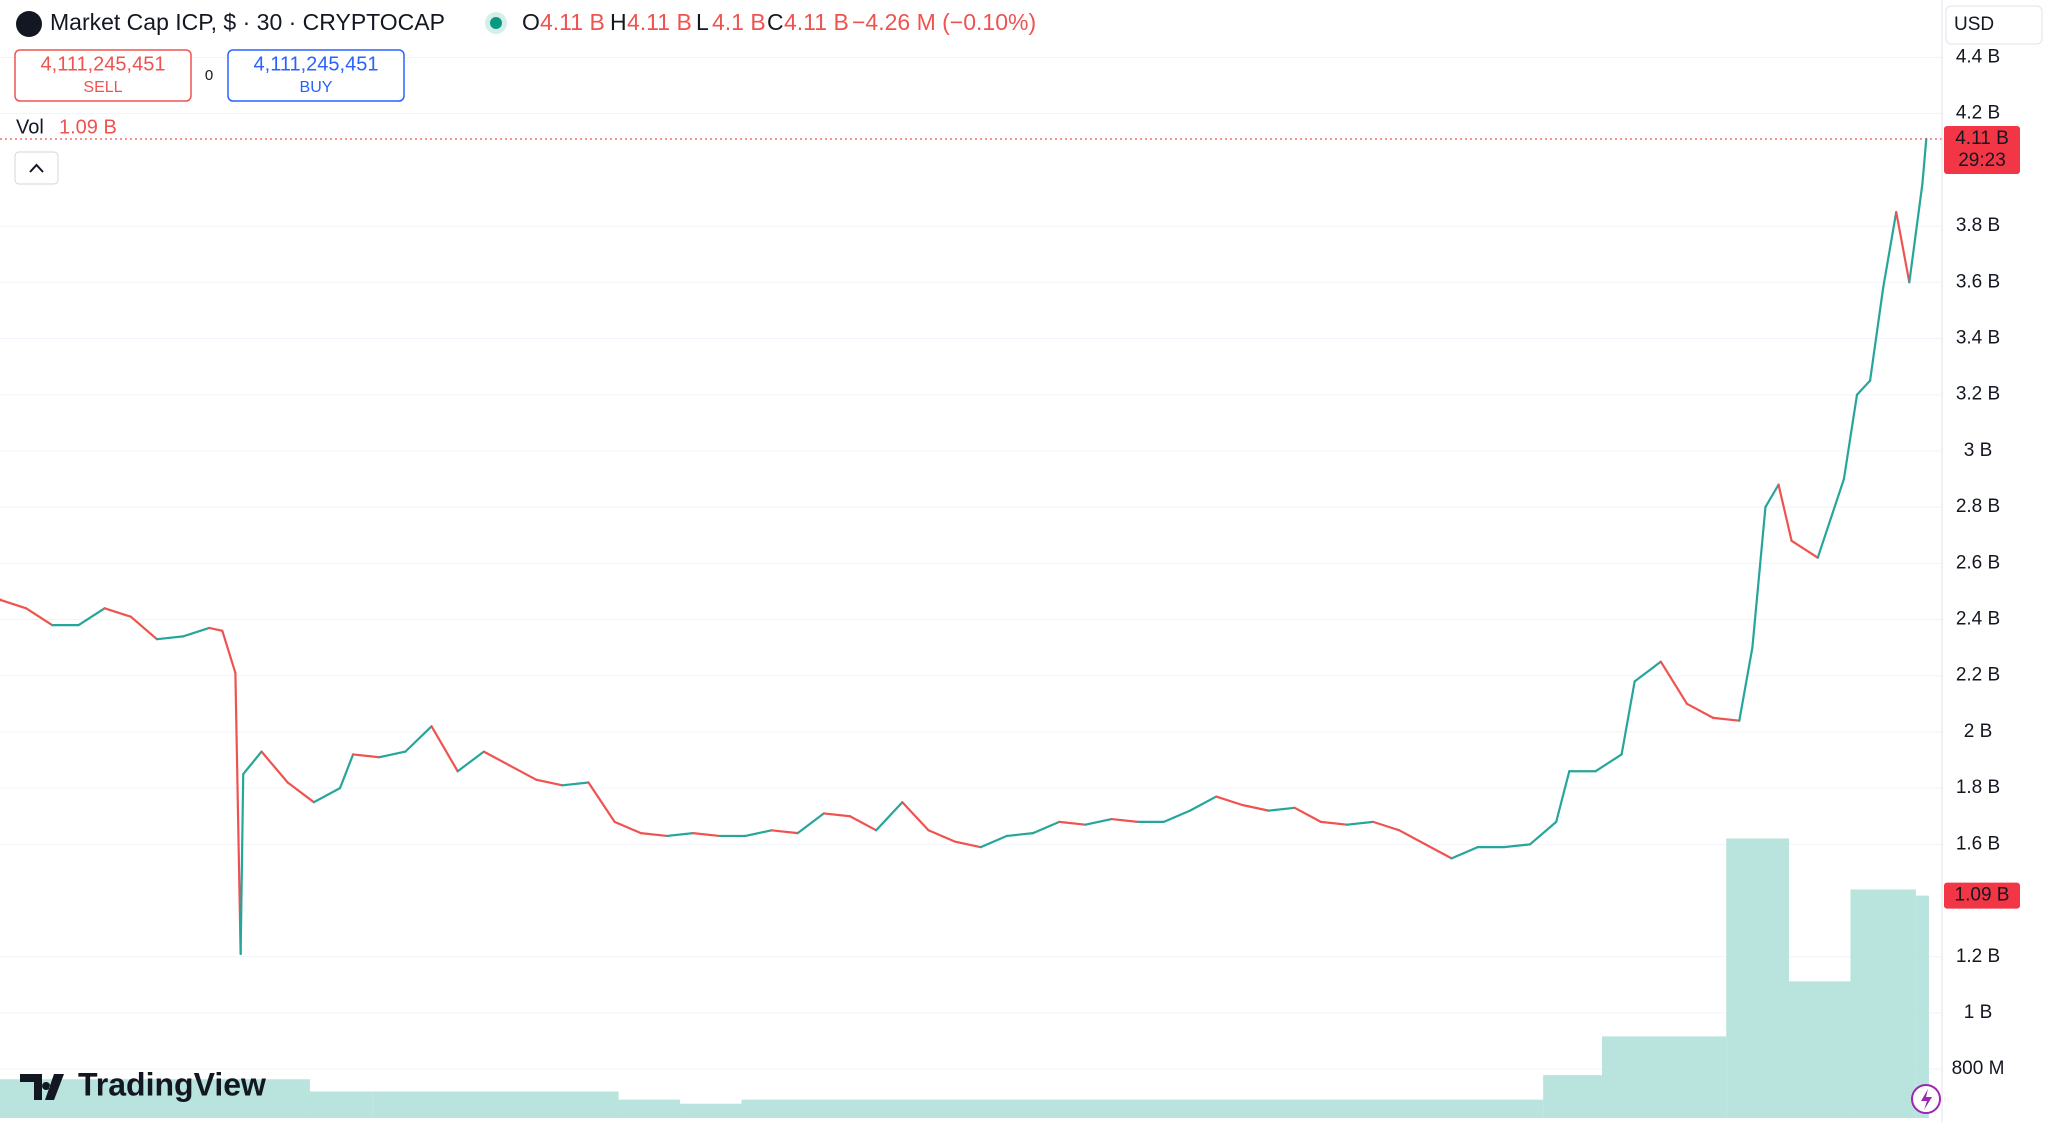 This screenshot has width=2048, height=1122. What do you see at coordinates (30, 127) in the screenshot?
I see `volume-legend-label: Vol` at bounding box center [30, 127].